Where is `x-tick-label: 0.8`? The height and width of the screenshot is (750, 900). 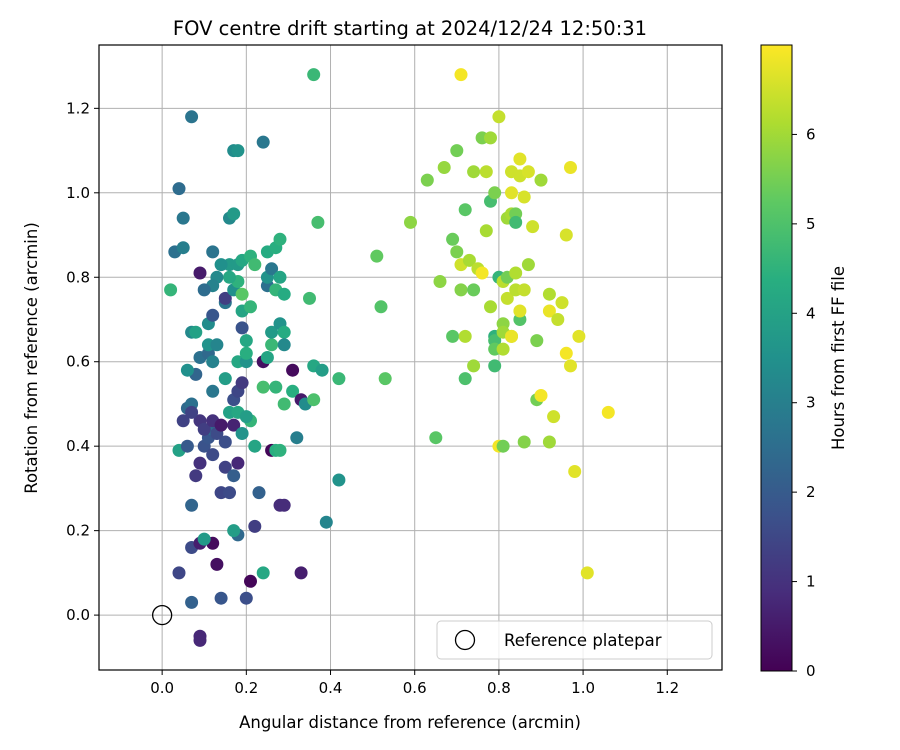
x-tick-label: 0.8 is located at coordinates (499, 688).